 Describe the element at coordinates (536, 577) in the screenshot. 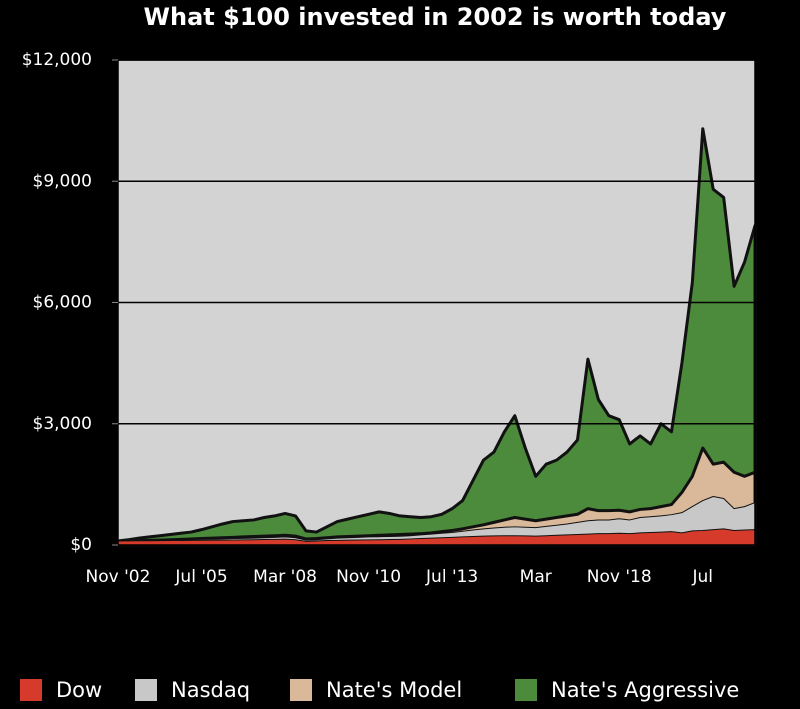

I see `x-tick-label: Mar` at that location.